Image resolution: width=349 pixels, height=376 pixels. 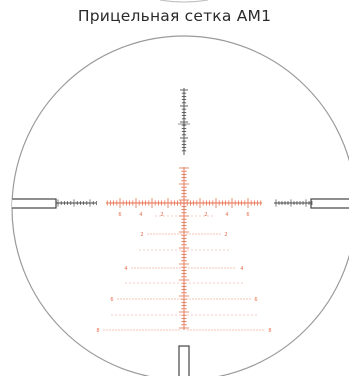 What do you see at coordinates (247, 215) in the screenshot?
I see `horizontal-scale-label: 6` at bounding box center [247, 215].